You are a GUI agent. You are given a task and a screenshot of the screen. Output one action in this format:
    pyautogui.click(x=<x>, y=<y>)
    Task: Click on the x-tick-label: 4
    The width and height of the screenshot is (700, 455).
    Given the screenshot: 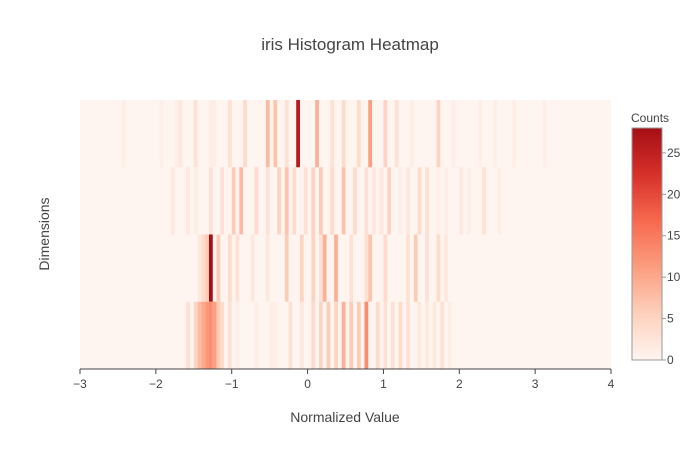 What is the action you would take?
    pyautogui.click(x=611, y=384)
    